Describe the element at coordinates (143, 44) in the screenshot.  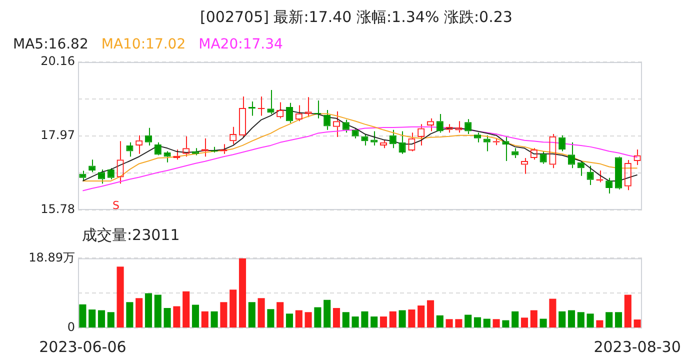
I see `text: MA10:17.02` at that location.